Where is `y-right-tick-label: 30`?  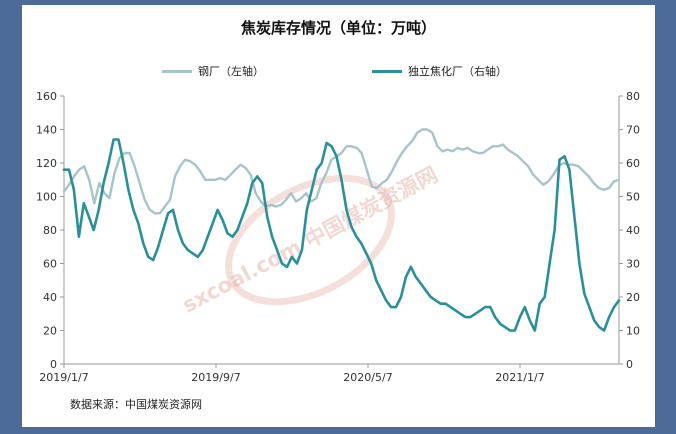 y-right-tick-label: 30 is located at coordinates (633, 264).